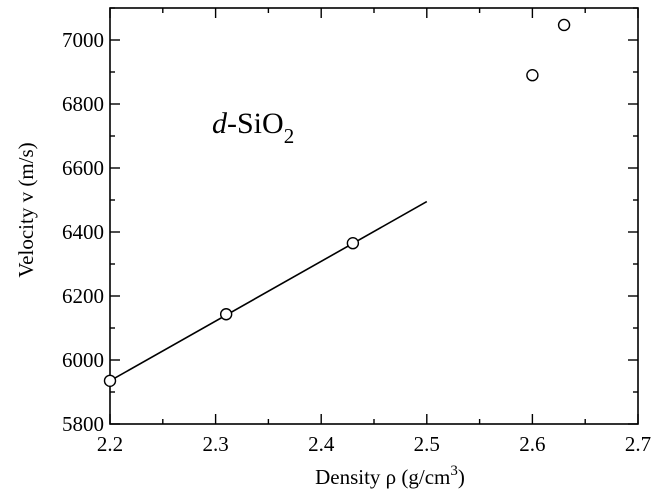 This screenshot has height=493, width=667. I want to click on y-tick-label: 6800, so click(83, 104).